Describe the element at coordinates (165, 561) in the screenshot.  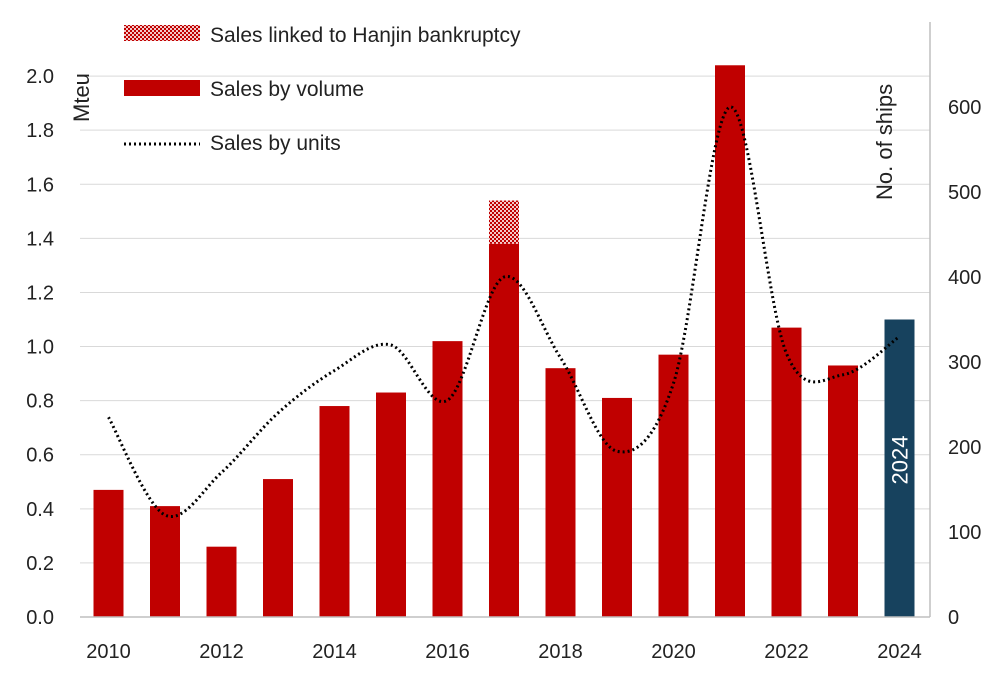
I see `bar-volume-2011` at that location.